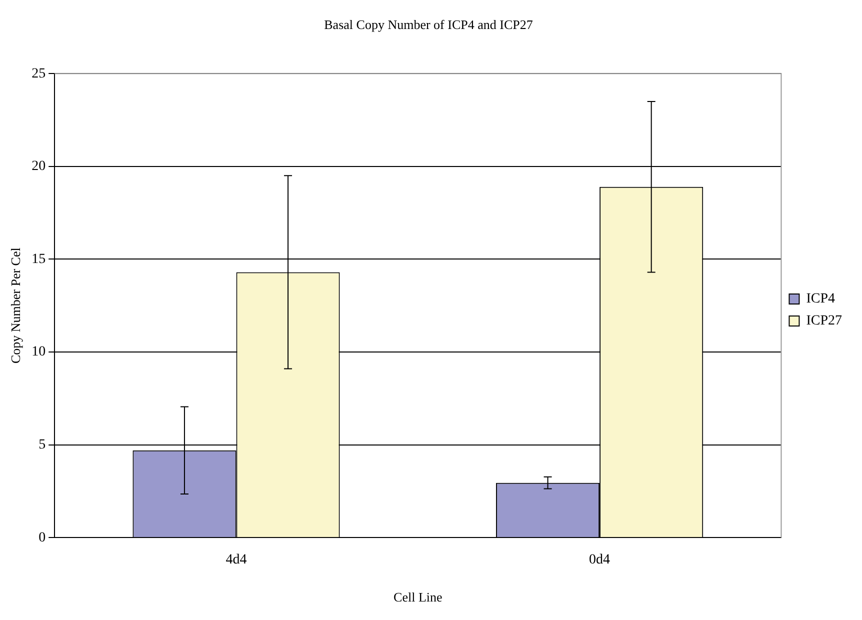  What do you see at coordinates (599, 560) in the screenshot?
I see `x-tick-label: 0d4` at bounding box center [599, 560].